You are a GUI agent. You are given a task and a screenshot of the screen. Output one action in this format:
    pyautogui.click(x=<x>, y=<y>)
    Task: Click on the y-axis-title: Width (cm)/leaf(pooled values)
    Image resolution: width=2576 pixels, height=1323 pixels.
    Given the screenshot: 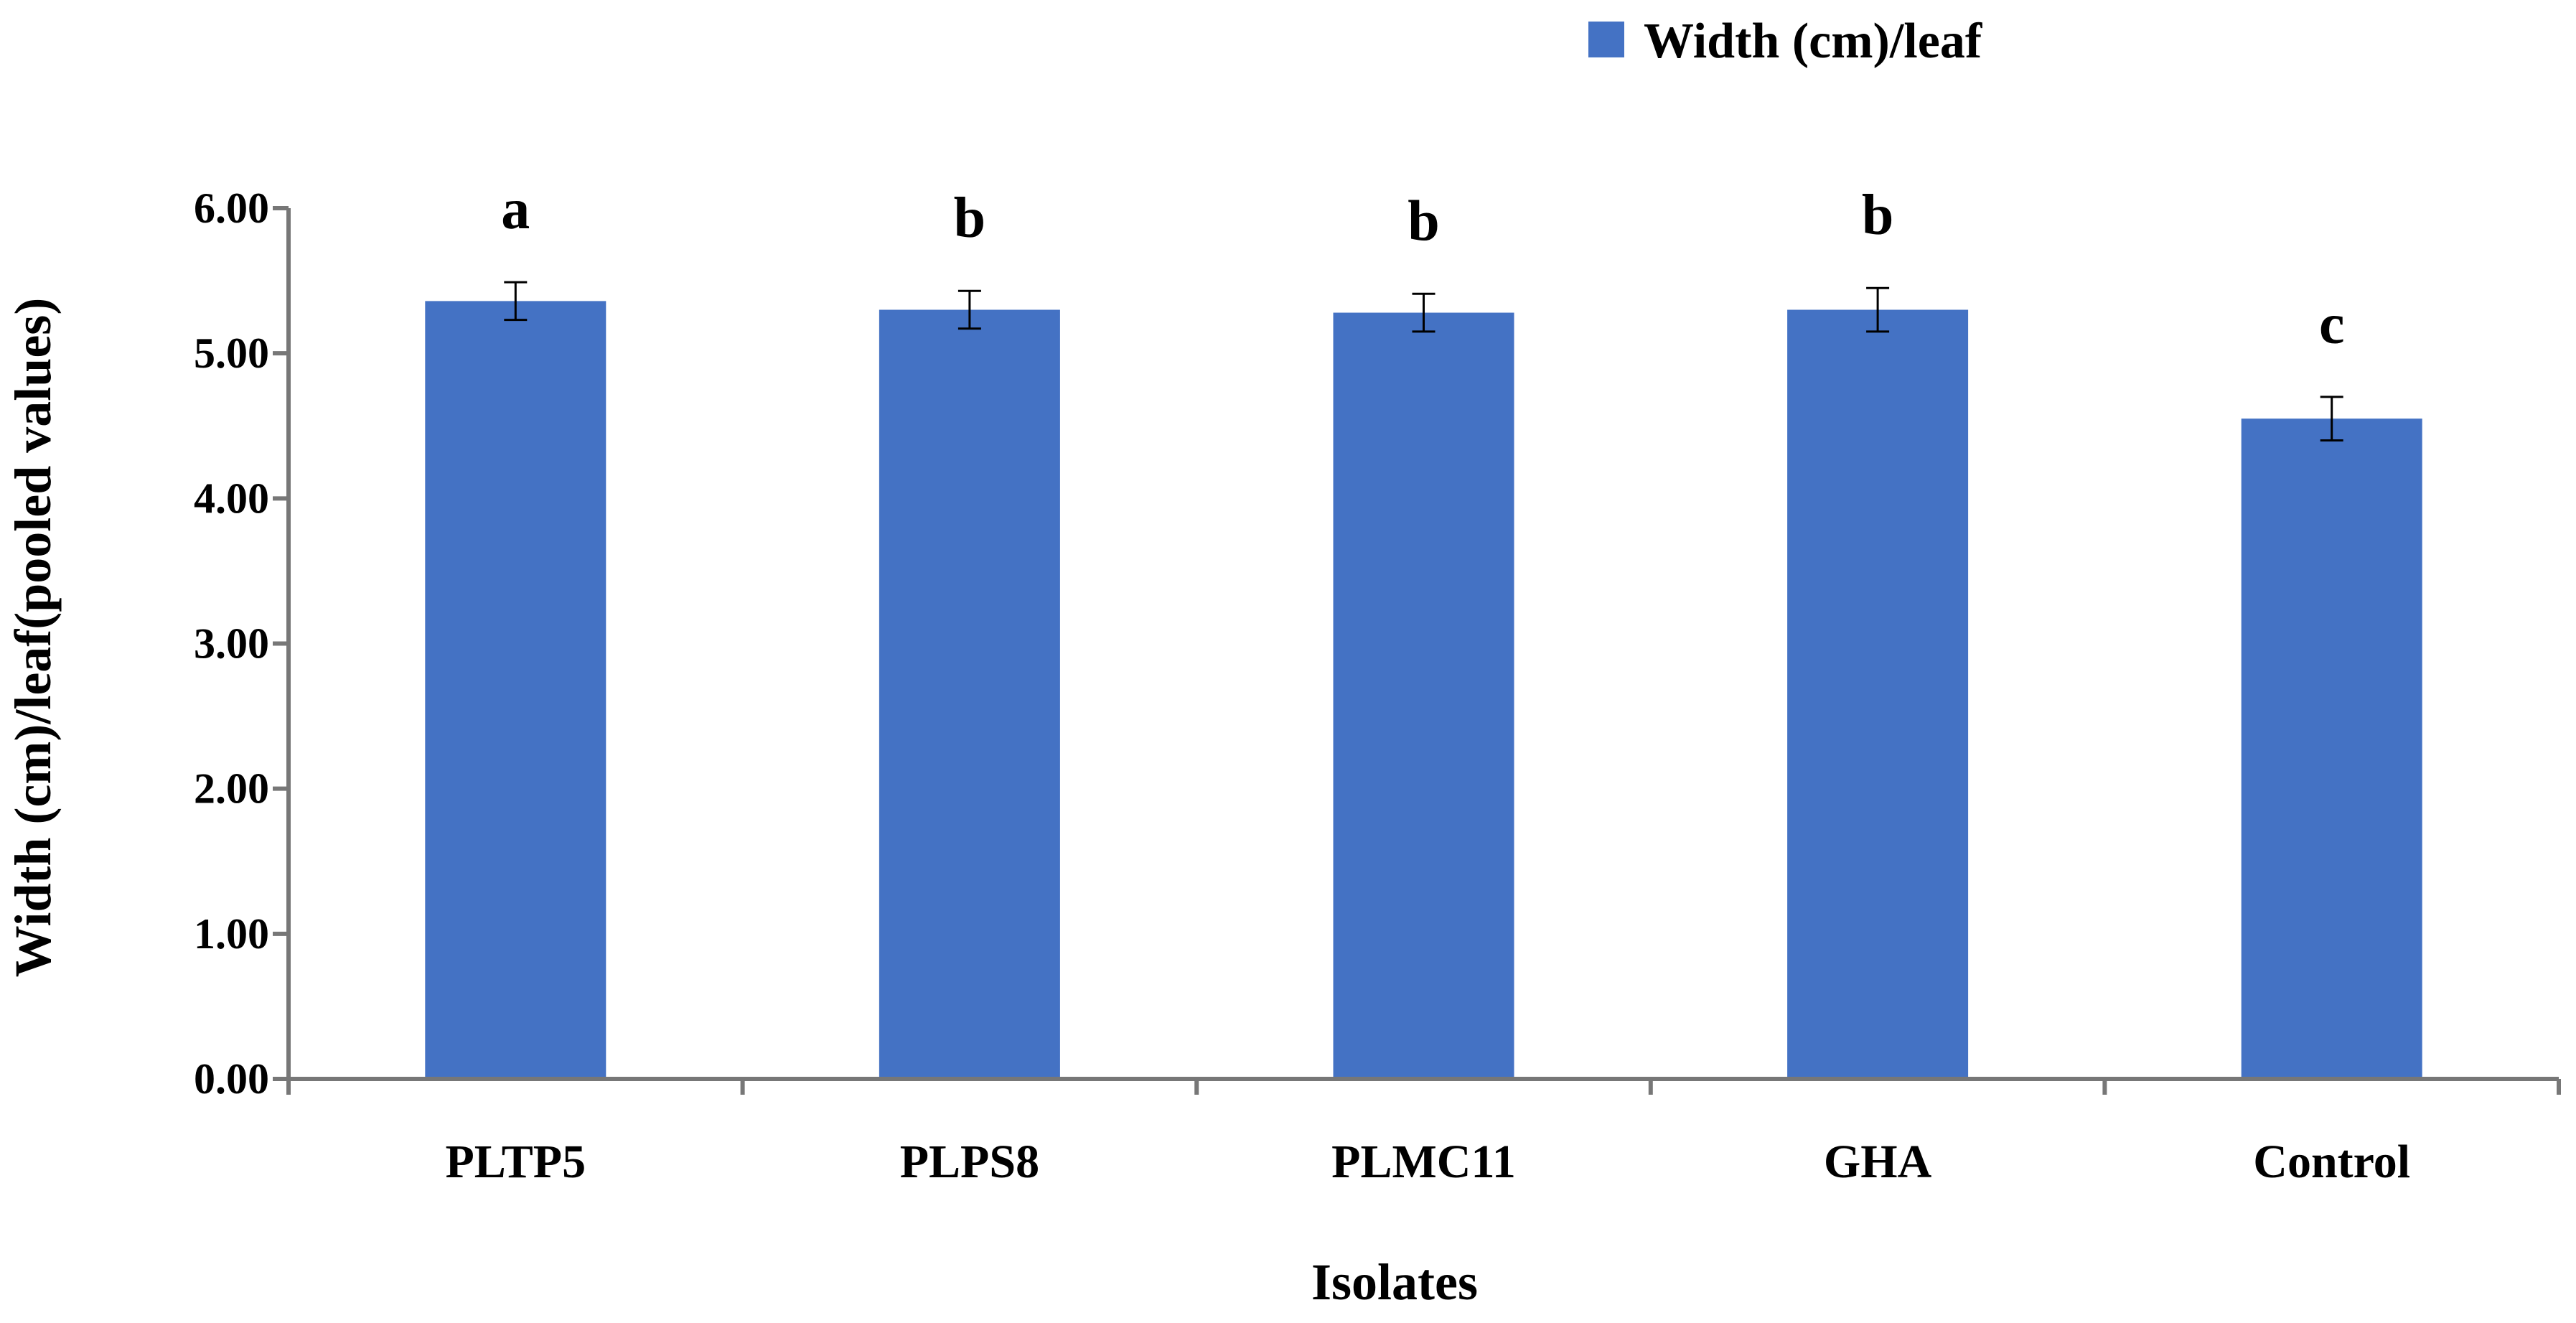 What is the action you would take?
    pyautogui.click(x=33, y=638)
    